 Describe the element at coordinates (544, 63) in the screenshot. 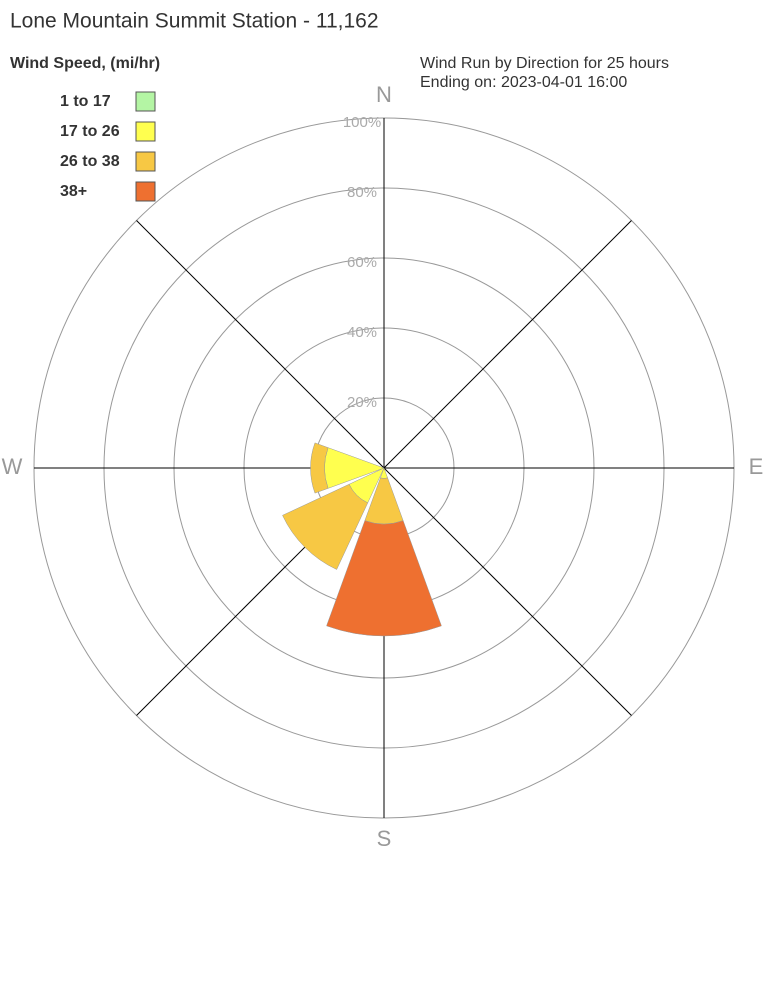

I see `subtitle: Wind Run by Direction for 25 hours` at that location.